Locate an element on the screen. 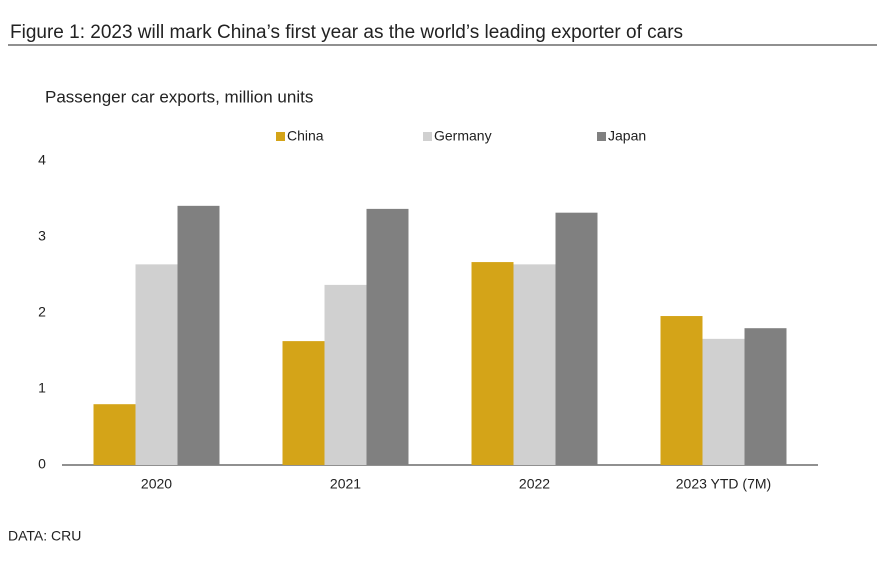 This screenshot has height=568, width=891. y-tick-label: 4 is located at coordinates (42, 160).